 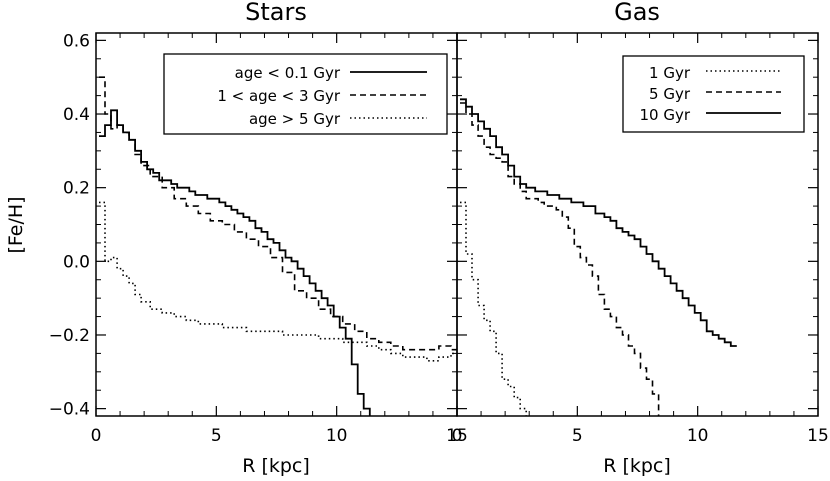 I want to click on right-legend-label-1: 1 Gyr, so click(x=670, y=73).